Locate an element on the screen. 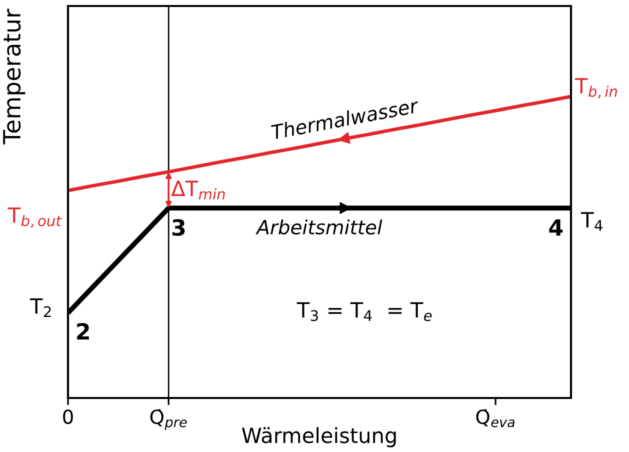 The width and height of the screenshot is (629, 452). x-tick-label: Q̇$_{eva}$ is located at coordinates (495, 418).